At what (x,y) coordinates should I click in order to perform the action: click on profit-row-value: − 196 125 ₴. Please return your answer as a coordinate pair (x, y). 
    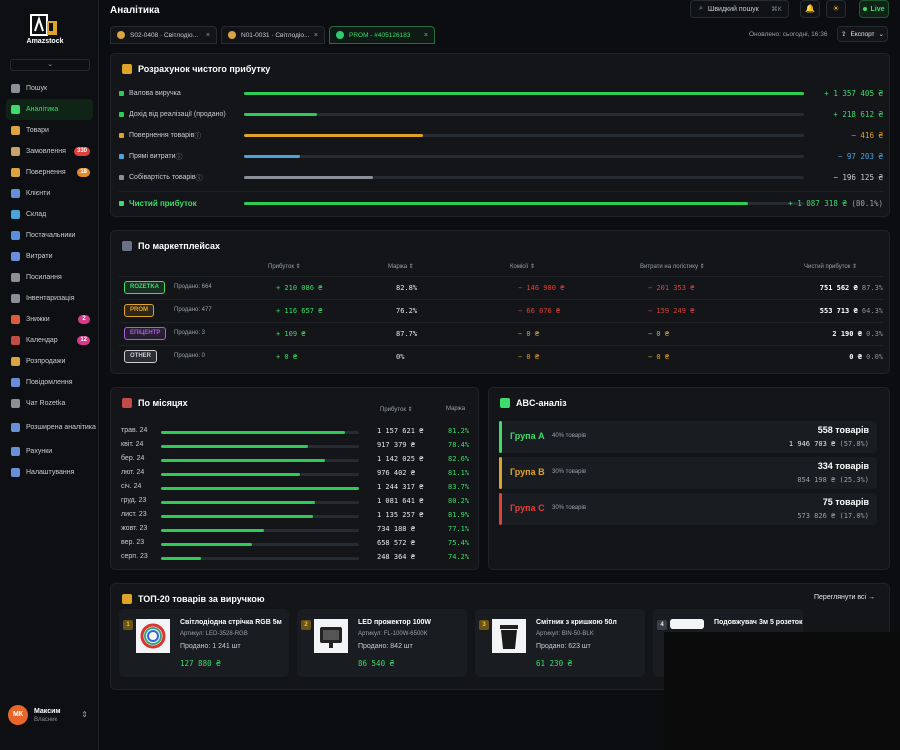
    Looking at the image, I should click on (858, 177).